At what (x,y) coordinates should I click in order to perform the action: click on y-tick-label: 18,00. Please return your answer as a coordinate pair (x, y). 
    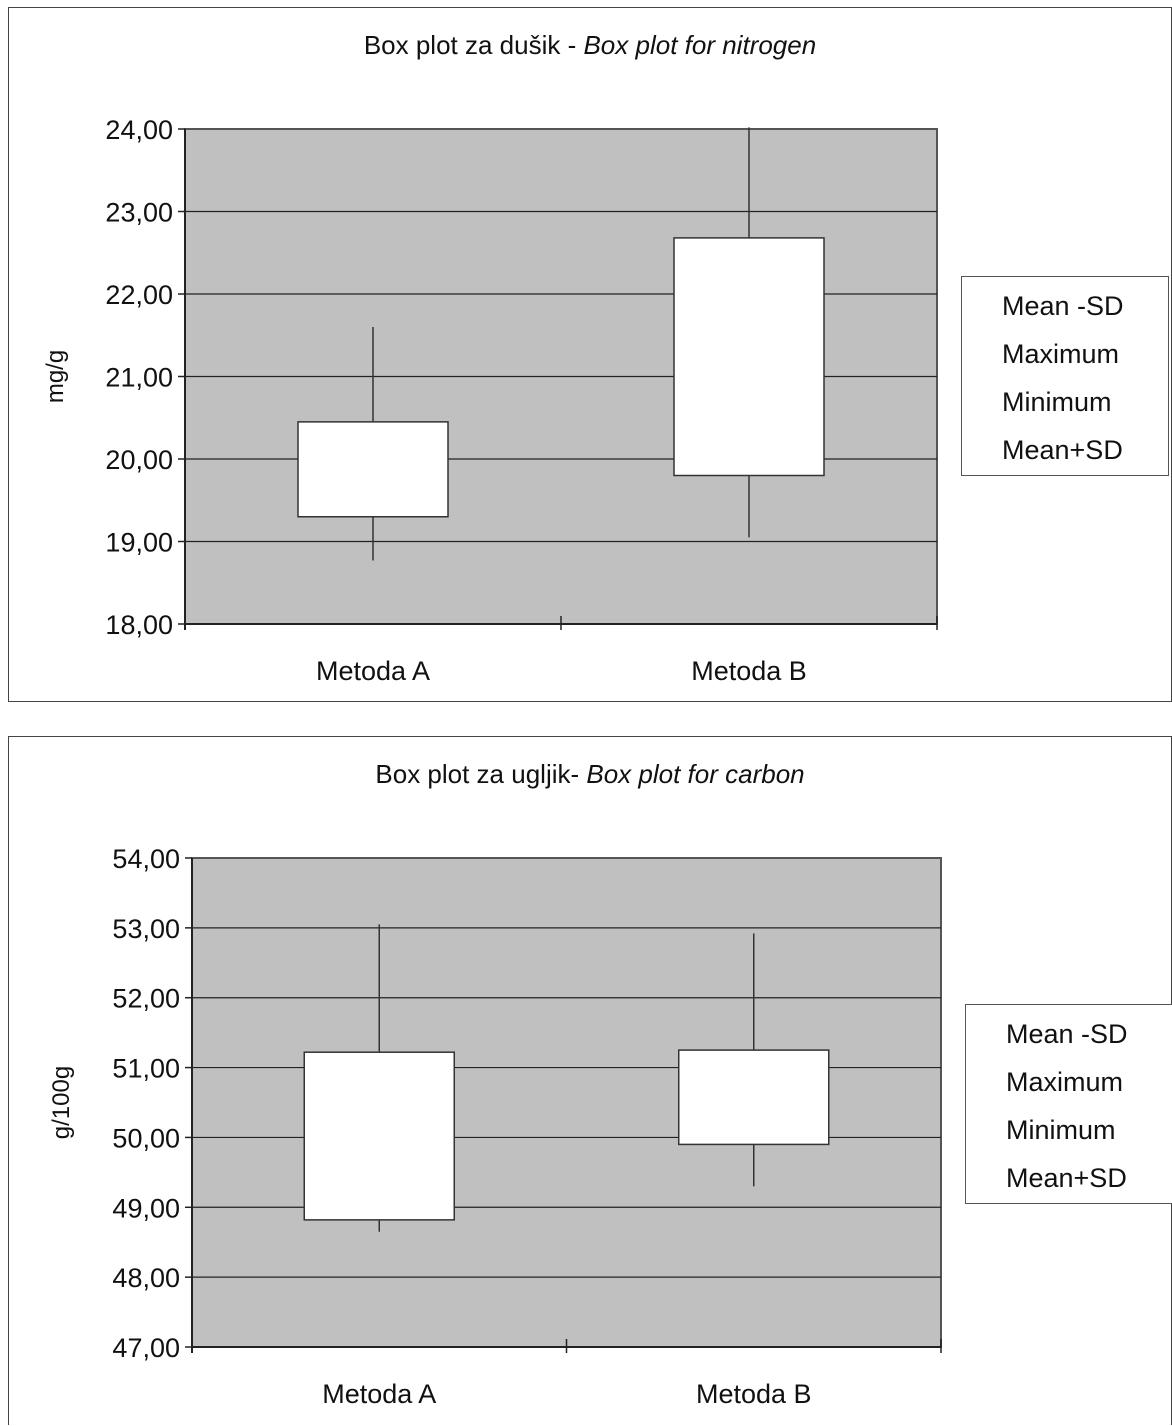
    Looking at the image, I should click on (139, 625).